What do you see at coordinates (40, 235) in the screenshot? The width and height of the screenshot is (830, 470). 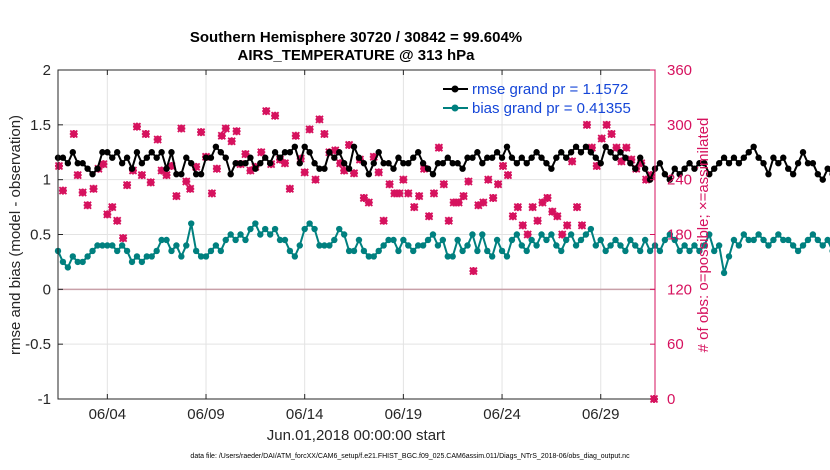 I see `y-tick-label: 0.5` at bounding box center [40, 235].